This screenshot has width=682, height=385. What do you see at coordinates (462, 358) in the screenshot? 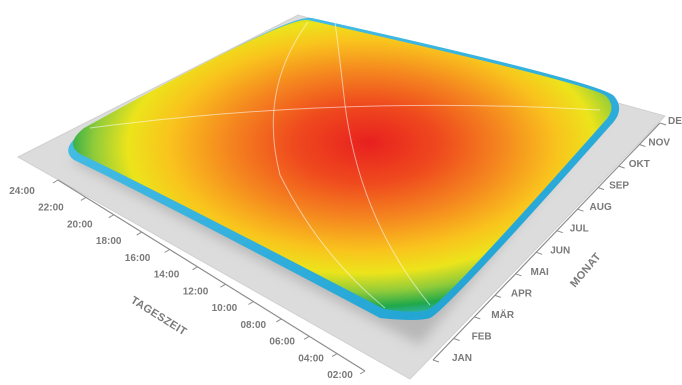
I see `y-tick-label: JAN` at bounding box center [462, 358].